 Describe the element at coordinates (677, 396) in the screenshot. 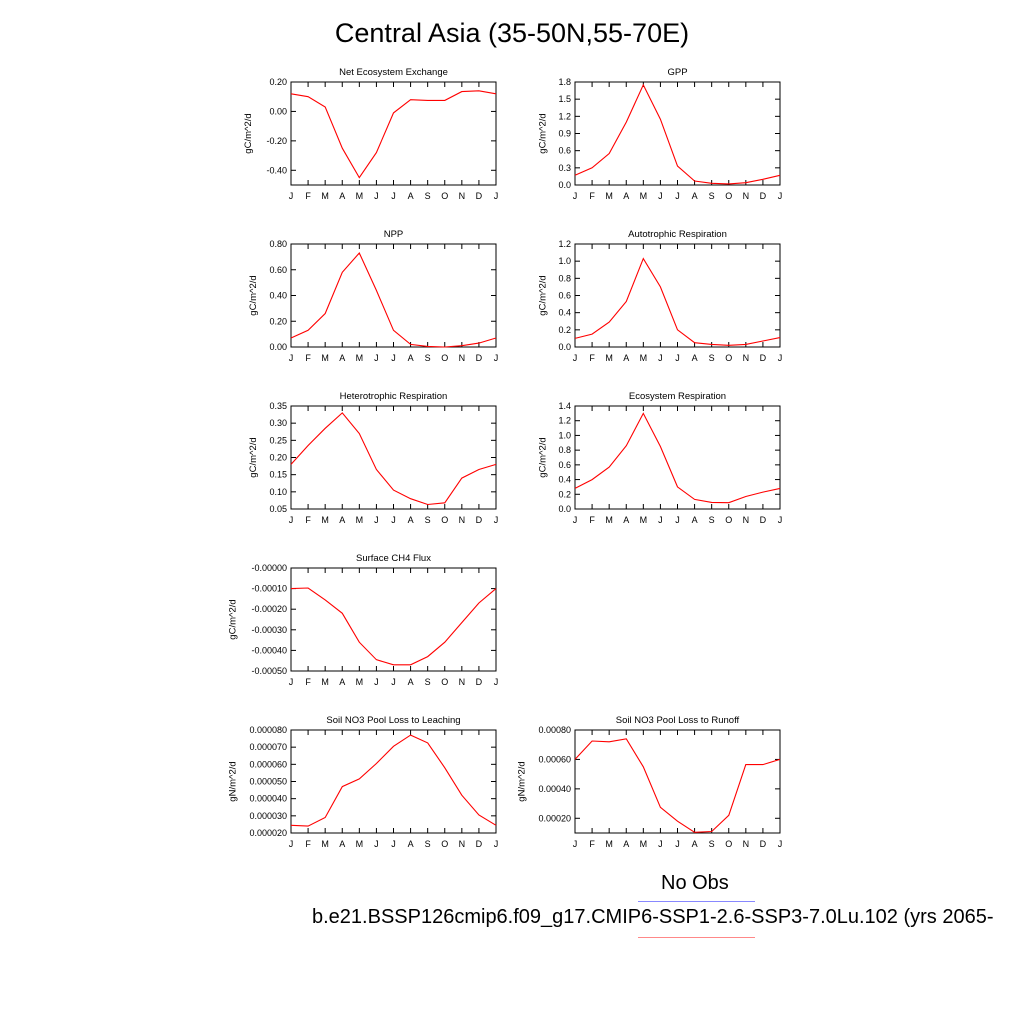

I see `chart-title: Ecosystem Respiration` at that location.